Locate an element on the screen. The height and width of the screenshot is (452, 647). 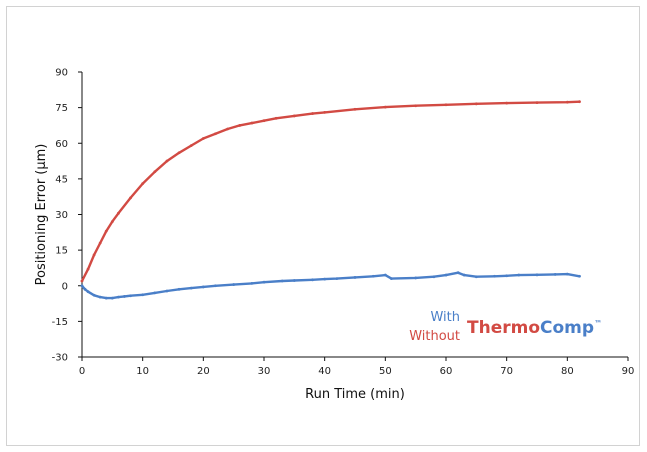
x-tick-label: 80 is located at coordinates (567, 371).